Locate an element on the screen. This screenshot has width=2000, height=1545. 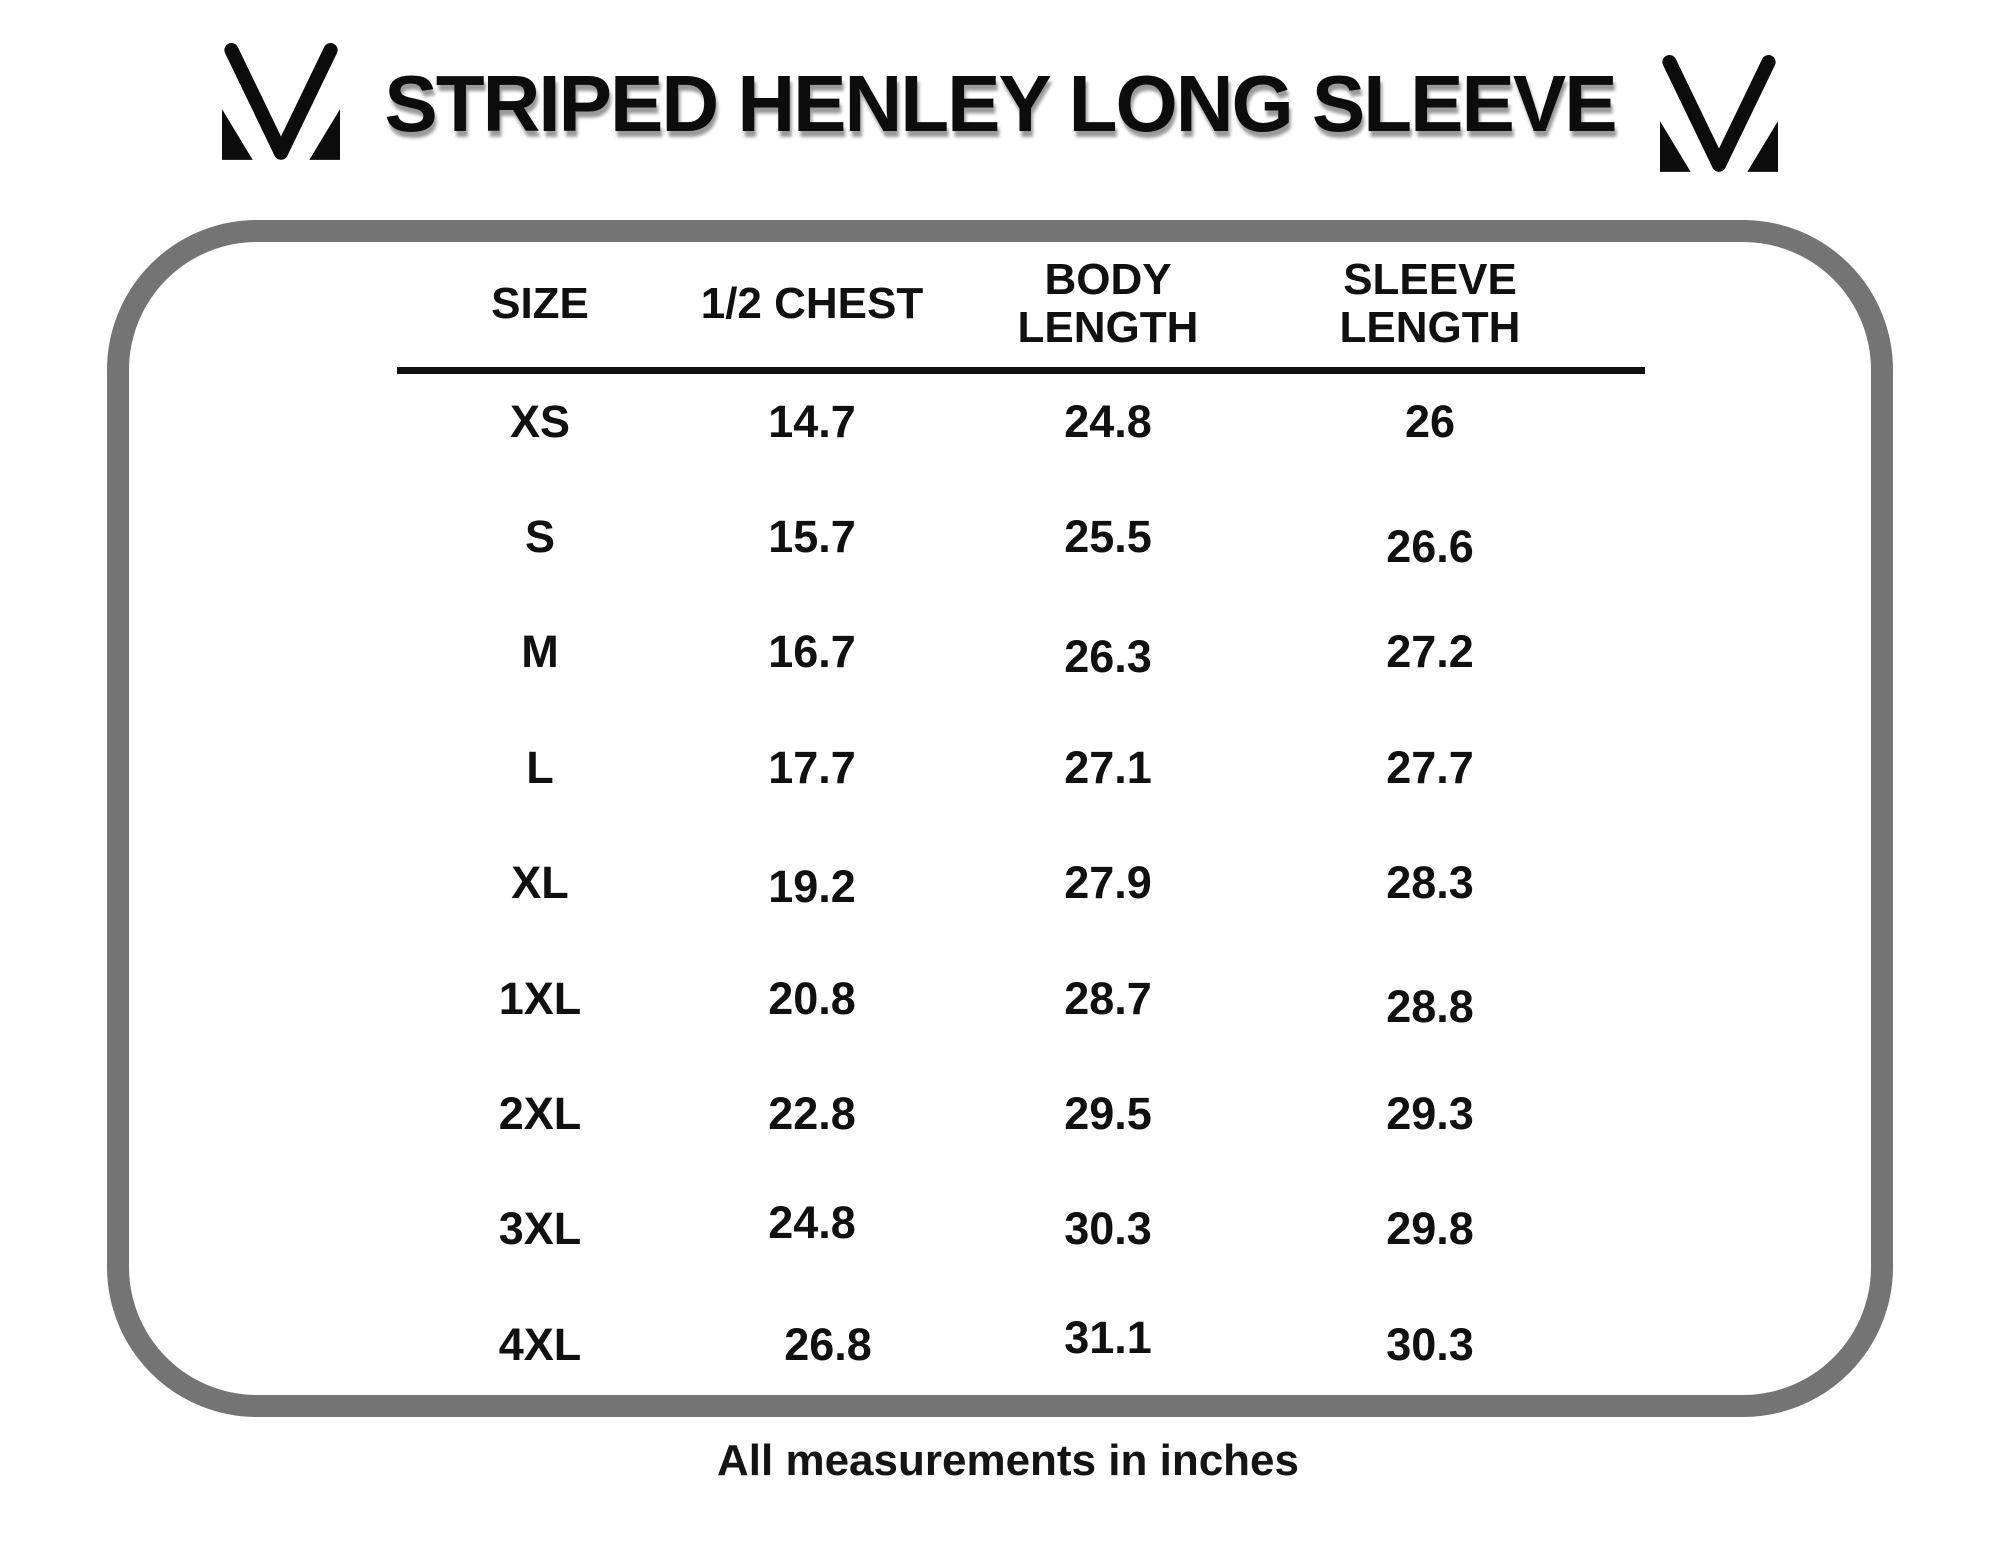
cell-size: 1XL is located at coordinates (540, 998).